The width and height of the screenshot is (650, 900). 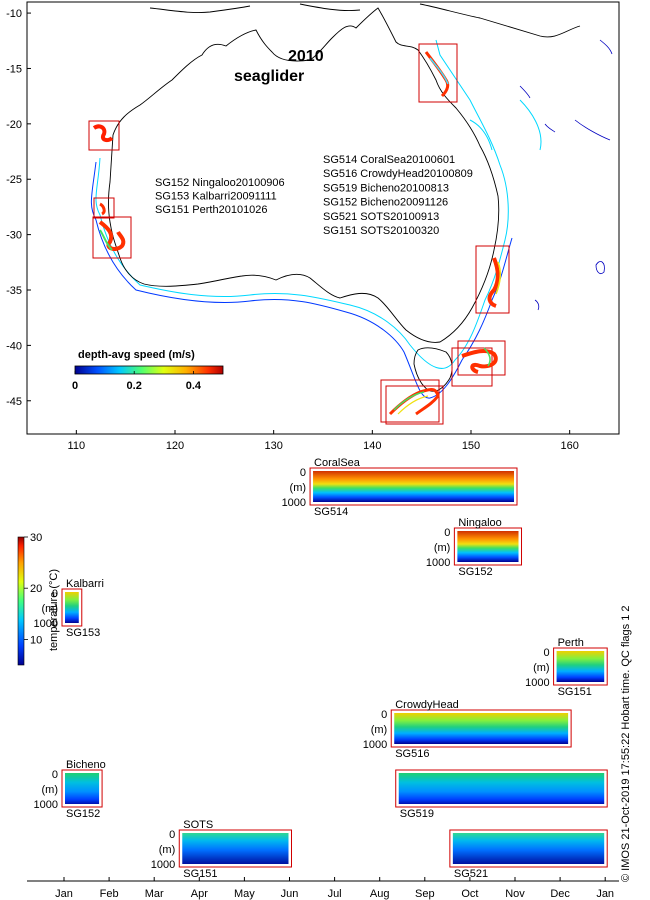 What do you see at coordinates (469, 894) in the screenshot?
I see `month-tick-label: Oct` at bounding box center [469, 894].